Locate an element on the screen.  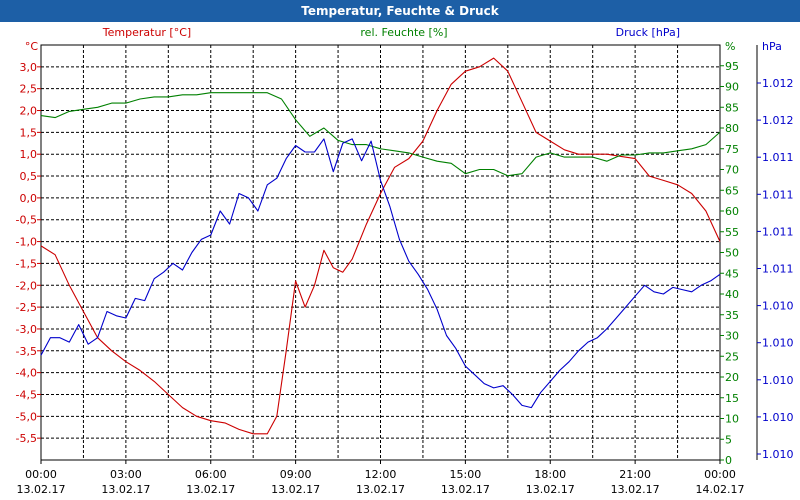
humidity-tick-label: 45 is located at coordinates (732, 273).